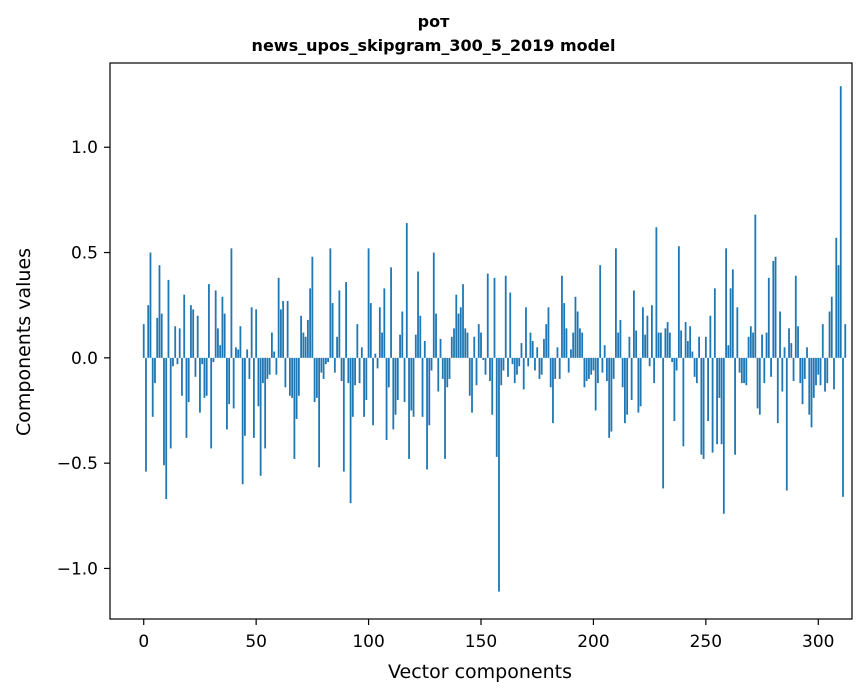  What do you see at coordinates (256, 642) in the screenshot?
I see `x-tick-label: 50` at bounding box center [256, 642].